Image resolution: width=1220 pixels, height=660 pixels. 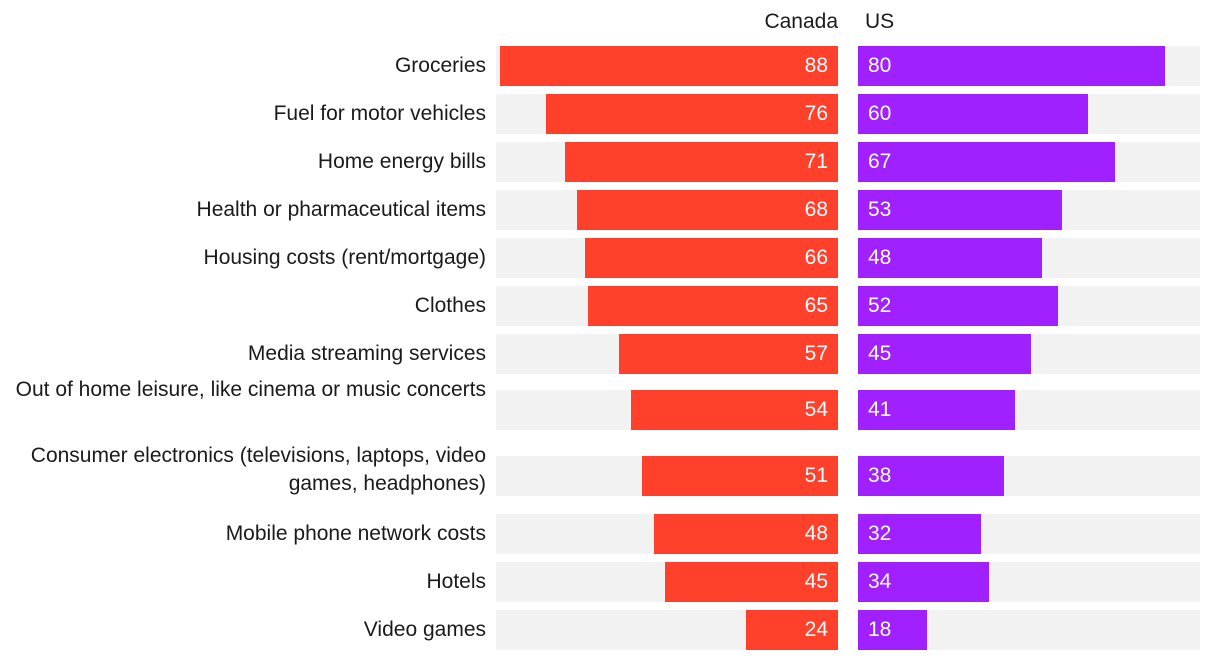 What do you see at coordinates (816, 475) in the screenshot?
I see `canada-value-label: 51` at bounding box center [816, 475].